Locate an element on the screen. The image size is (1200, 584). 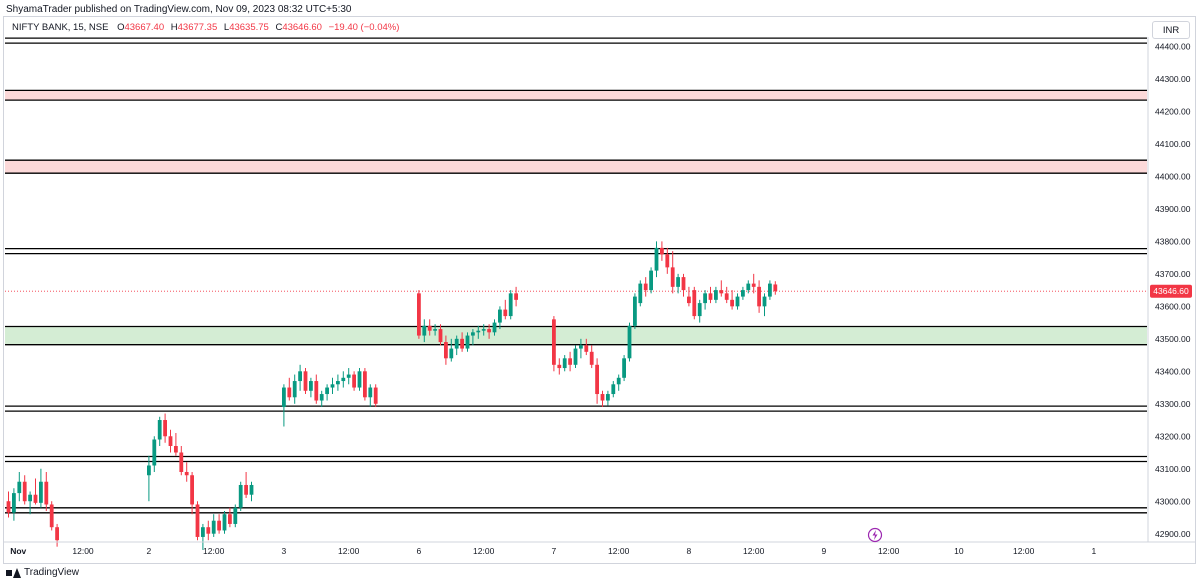
close-value: 43646.60 is located at coordinates (302, 27).